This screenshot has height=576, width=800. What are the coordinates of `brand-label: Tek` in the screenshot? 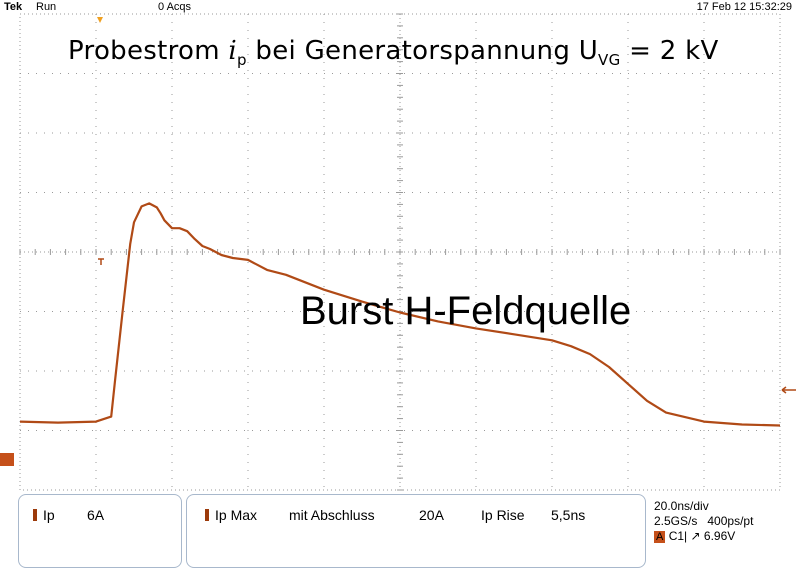 It's located at (13, 7).